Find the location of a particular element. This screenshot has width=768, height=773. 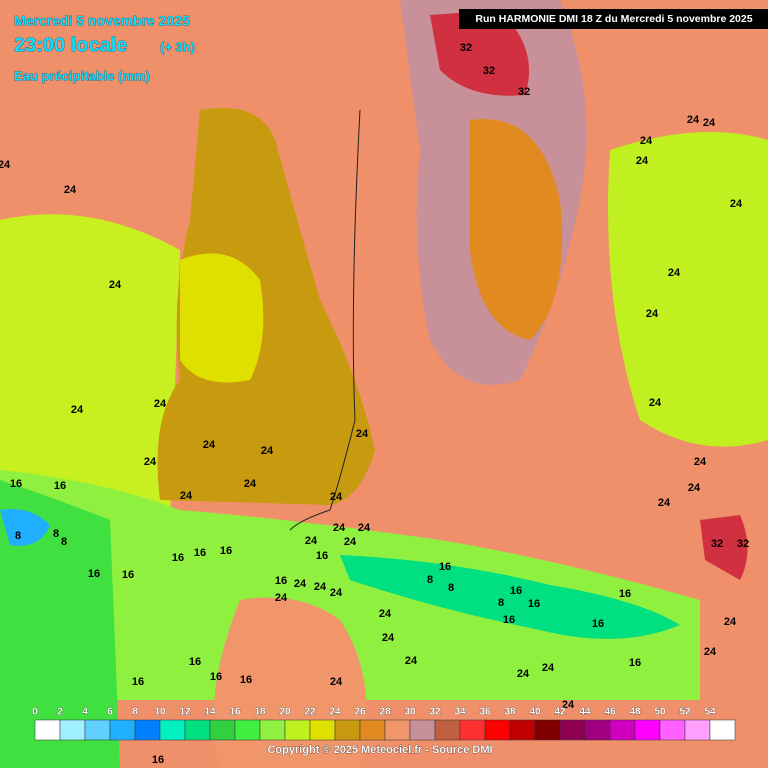

offset: (+ 3h) is located at coordinates (177, 46).